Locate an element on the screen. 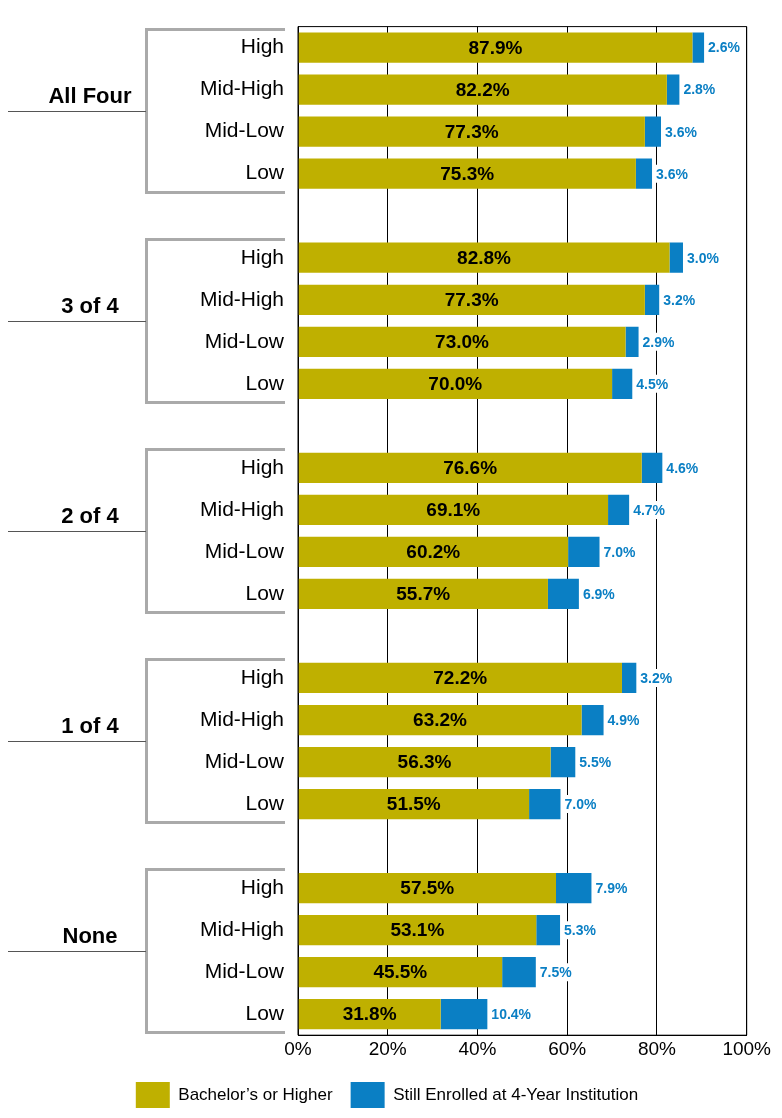 The height and width of the screenshot is (1118, 782). text: All Four is located at coordinates (90, 95).